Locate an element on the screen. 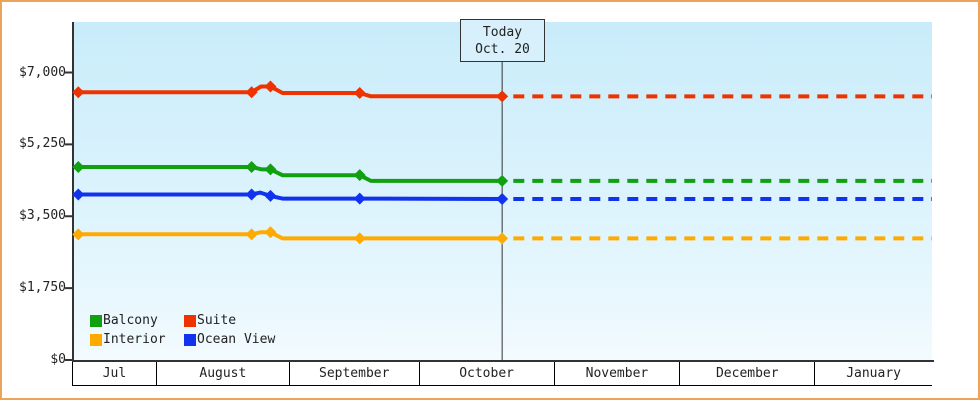 This screenshot has width=980, height=400. today-flag: Today Oct. 20 is located at coordinates (502, 40).